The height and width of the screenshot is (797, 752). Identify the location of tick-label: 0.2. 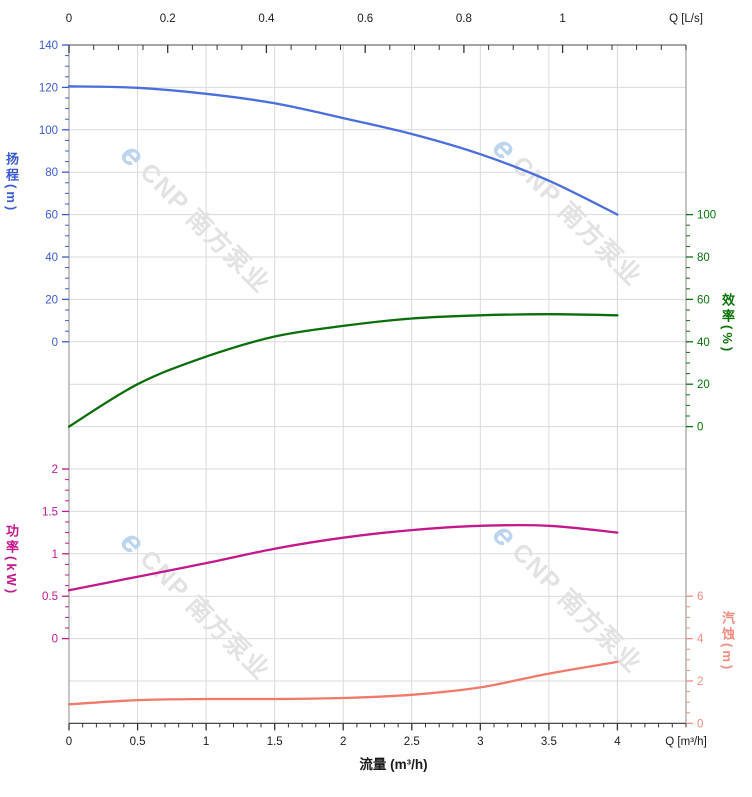
(168, 19).